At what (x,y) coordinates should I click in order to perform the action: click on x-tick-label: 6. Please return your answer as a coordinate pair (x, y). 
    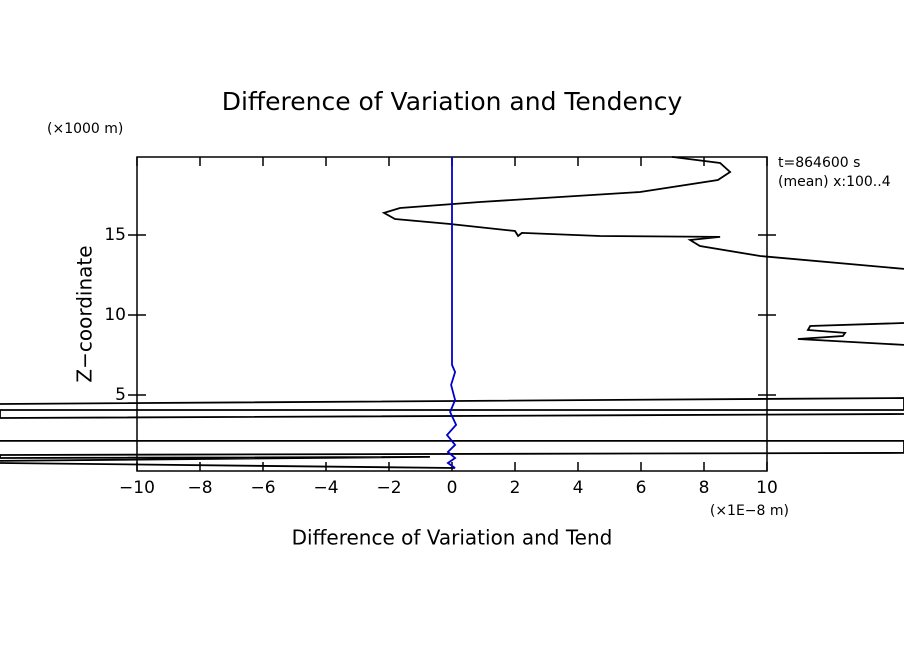
    Looking at the image, I should click on (641, 488).